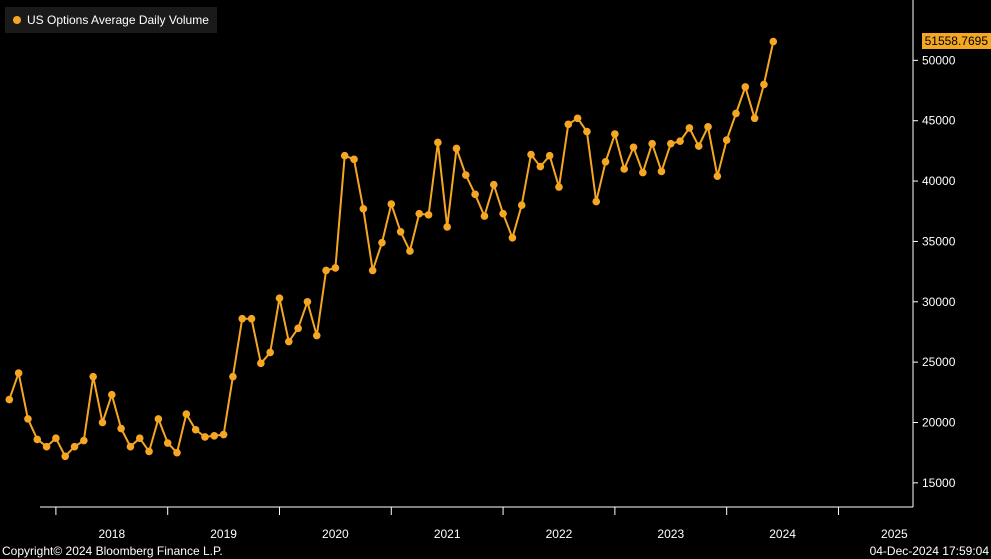 The image size is (991, 559). I want to click on legend: US Options Average Daily Volume, so click(111, 20).